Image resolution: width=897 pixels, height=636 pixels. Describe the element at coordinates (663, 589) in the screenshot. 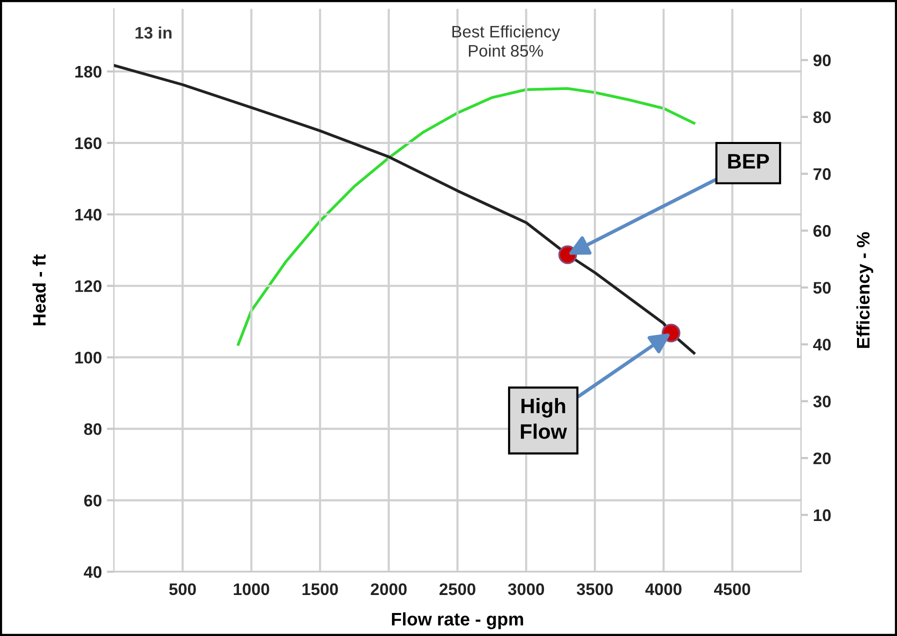

I see `x-tick-label: 4000` at that location.